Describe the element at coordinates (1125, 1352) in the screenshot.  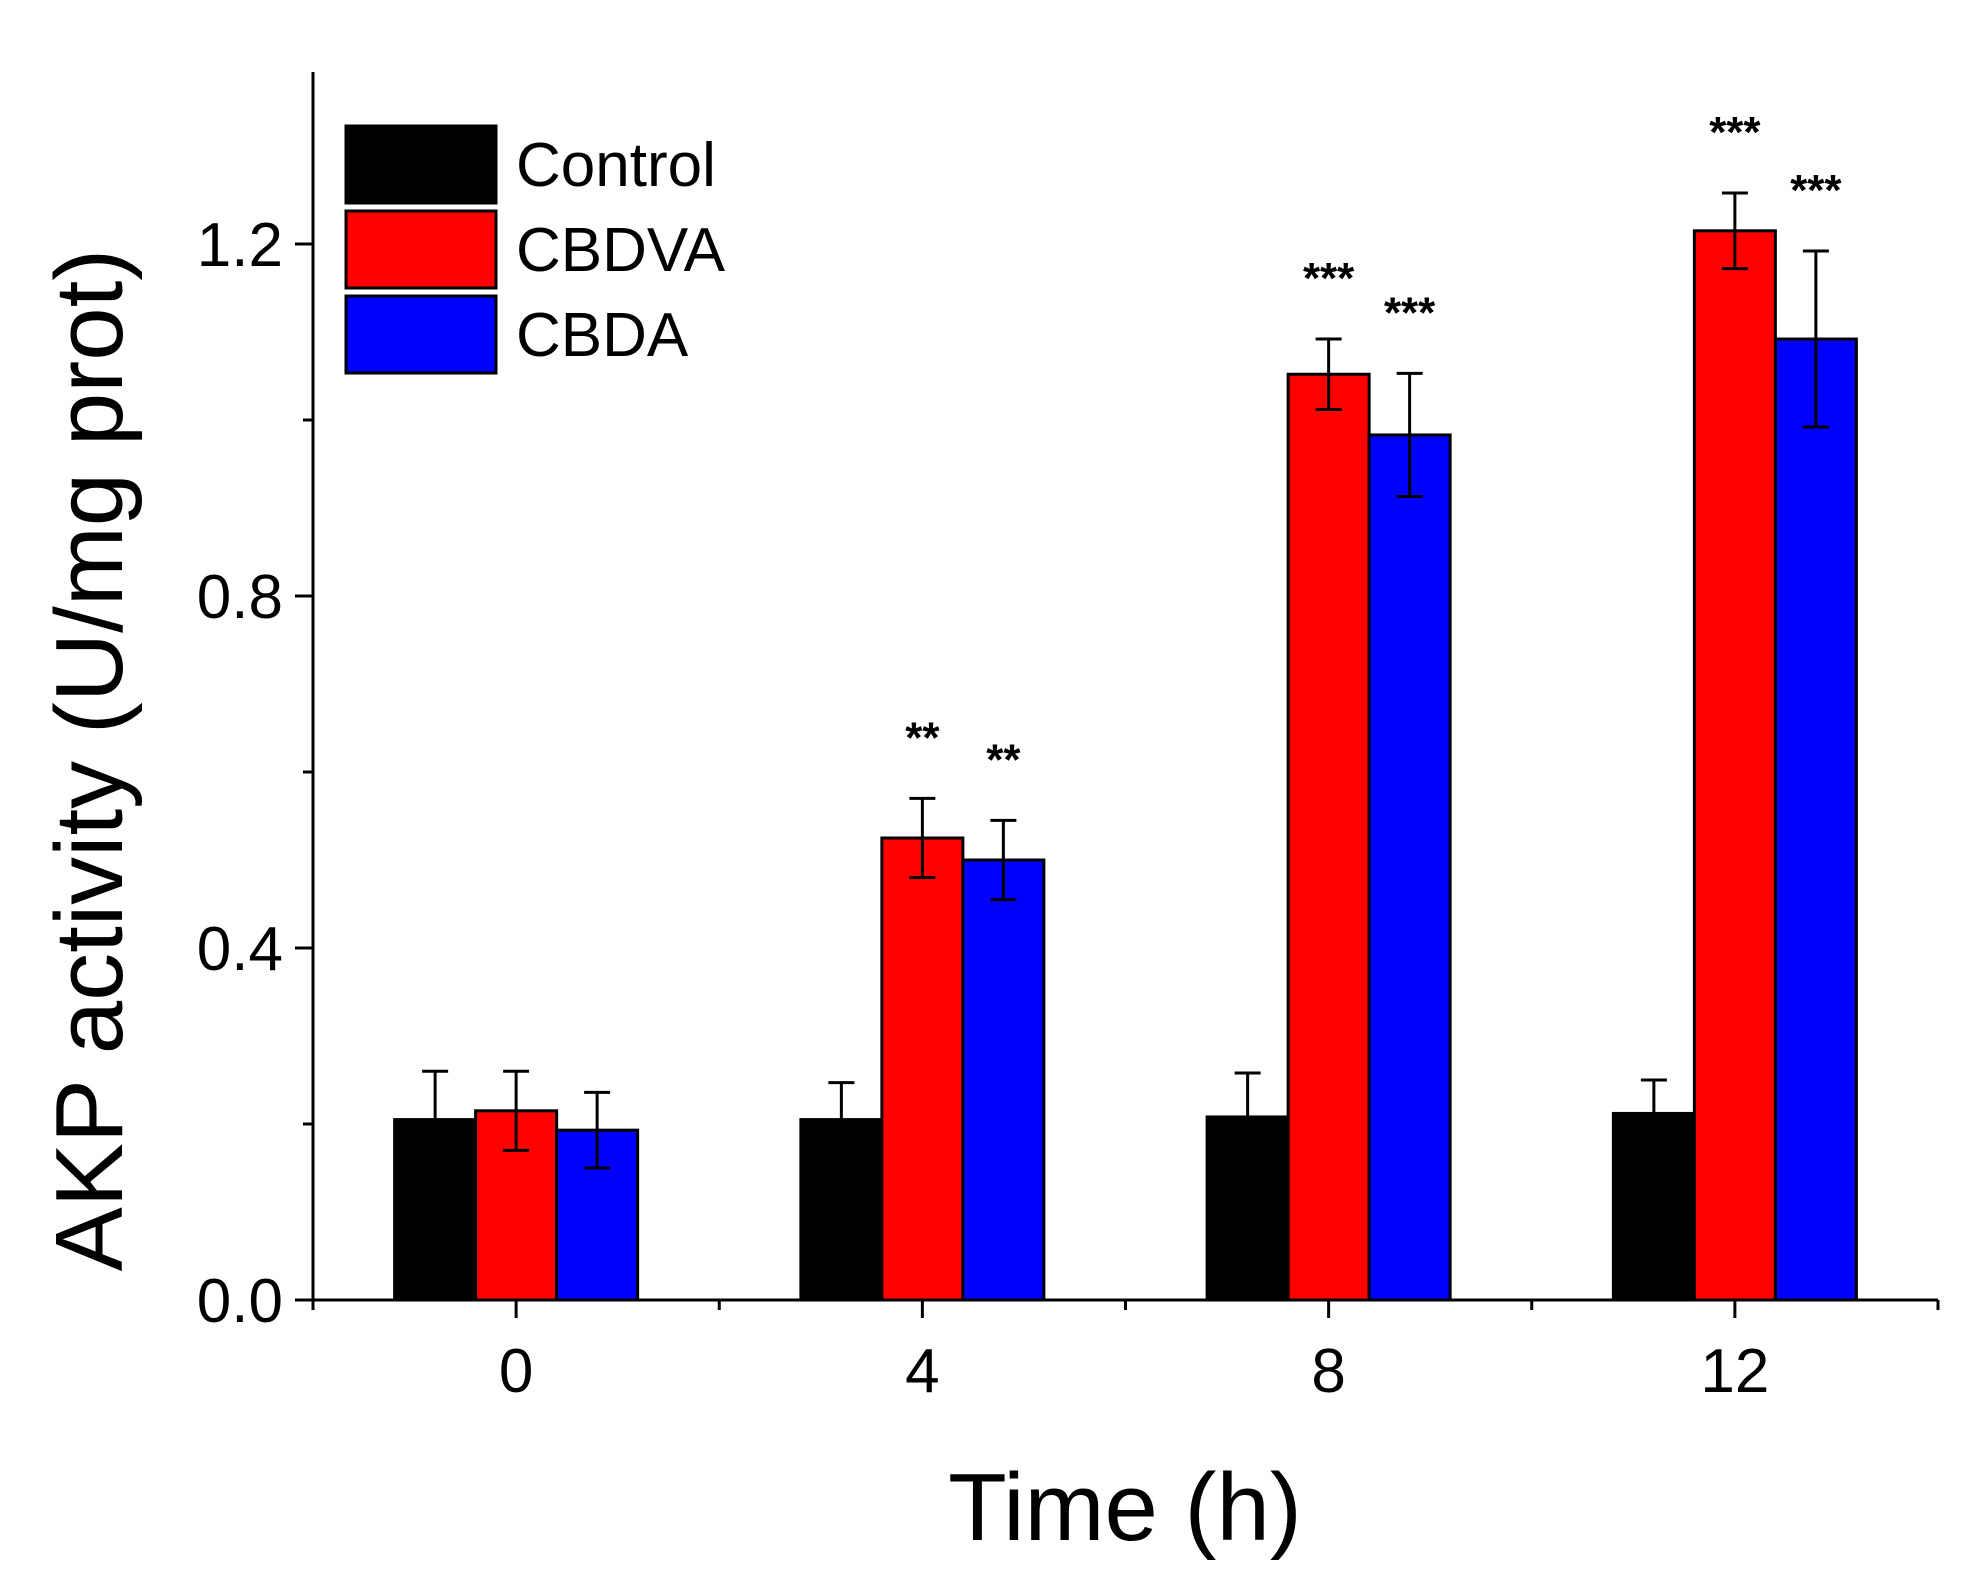
I see `x-axis: 0 4 8 12` at that location.